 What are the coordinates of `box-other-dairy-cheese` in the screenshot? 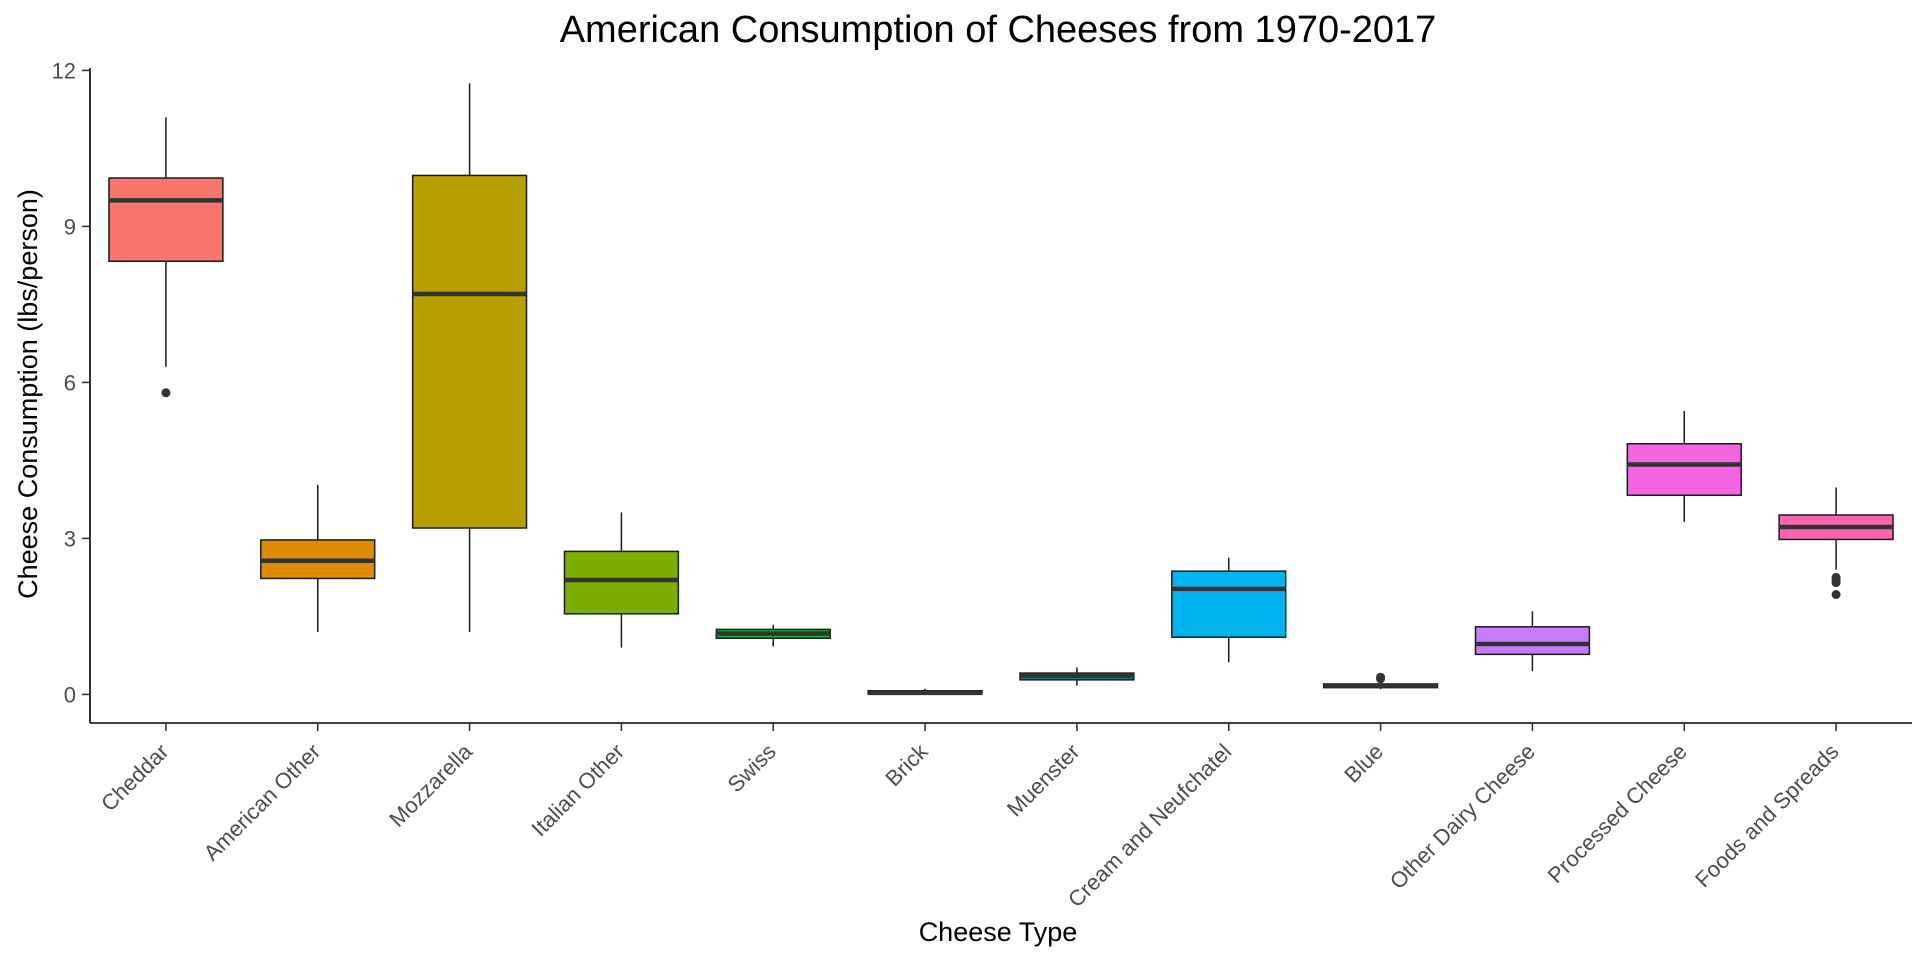 It's located at (1532, 641).